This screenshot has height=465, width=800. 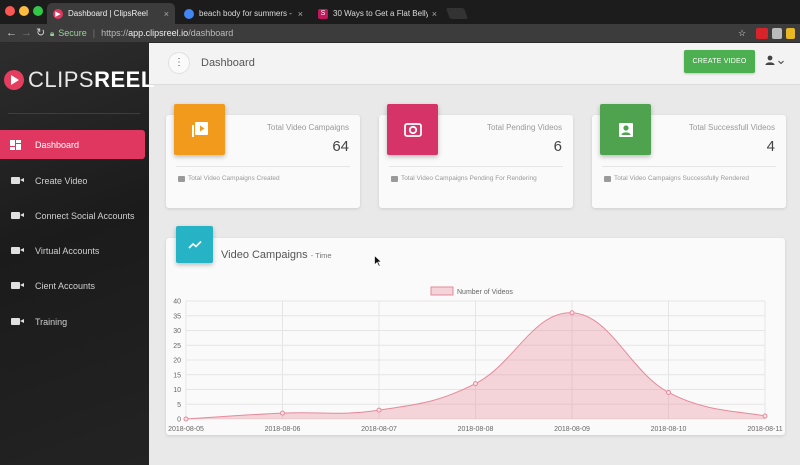 I want to click on sidebar-item-virtual-accounts: Virtual Accounts, so click(x=72, y=250).